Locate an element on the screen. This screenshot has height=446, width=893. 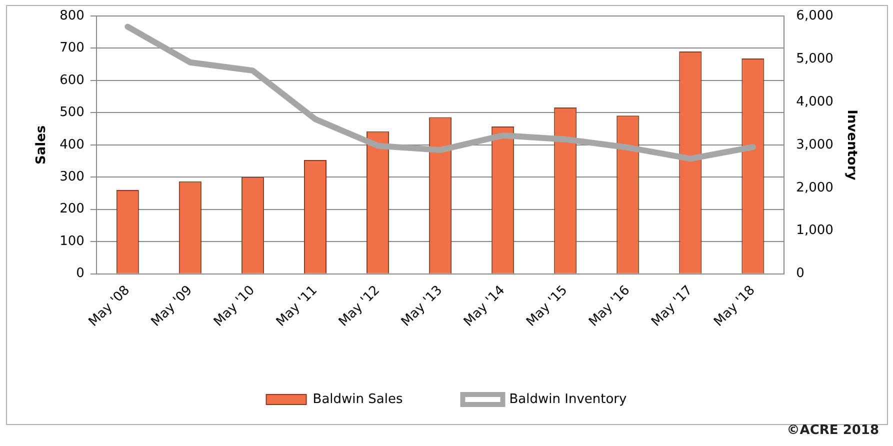
y-tick-label: 800 is located at coordinates (72, 16).